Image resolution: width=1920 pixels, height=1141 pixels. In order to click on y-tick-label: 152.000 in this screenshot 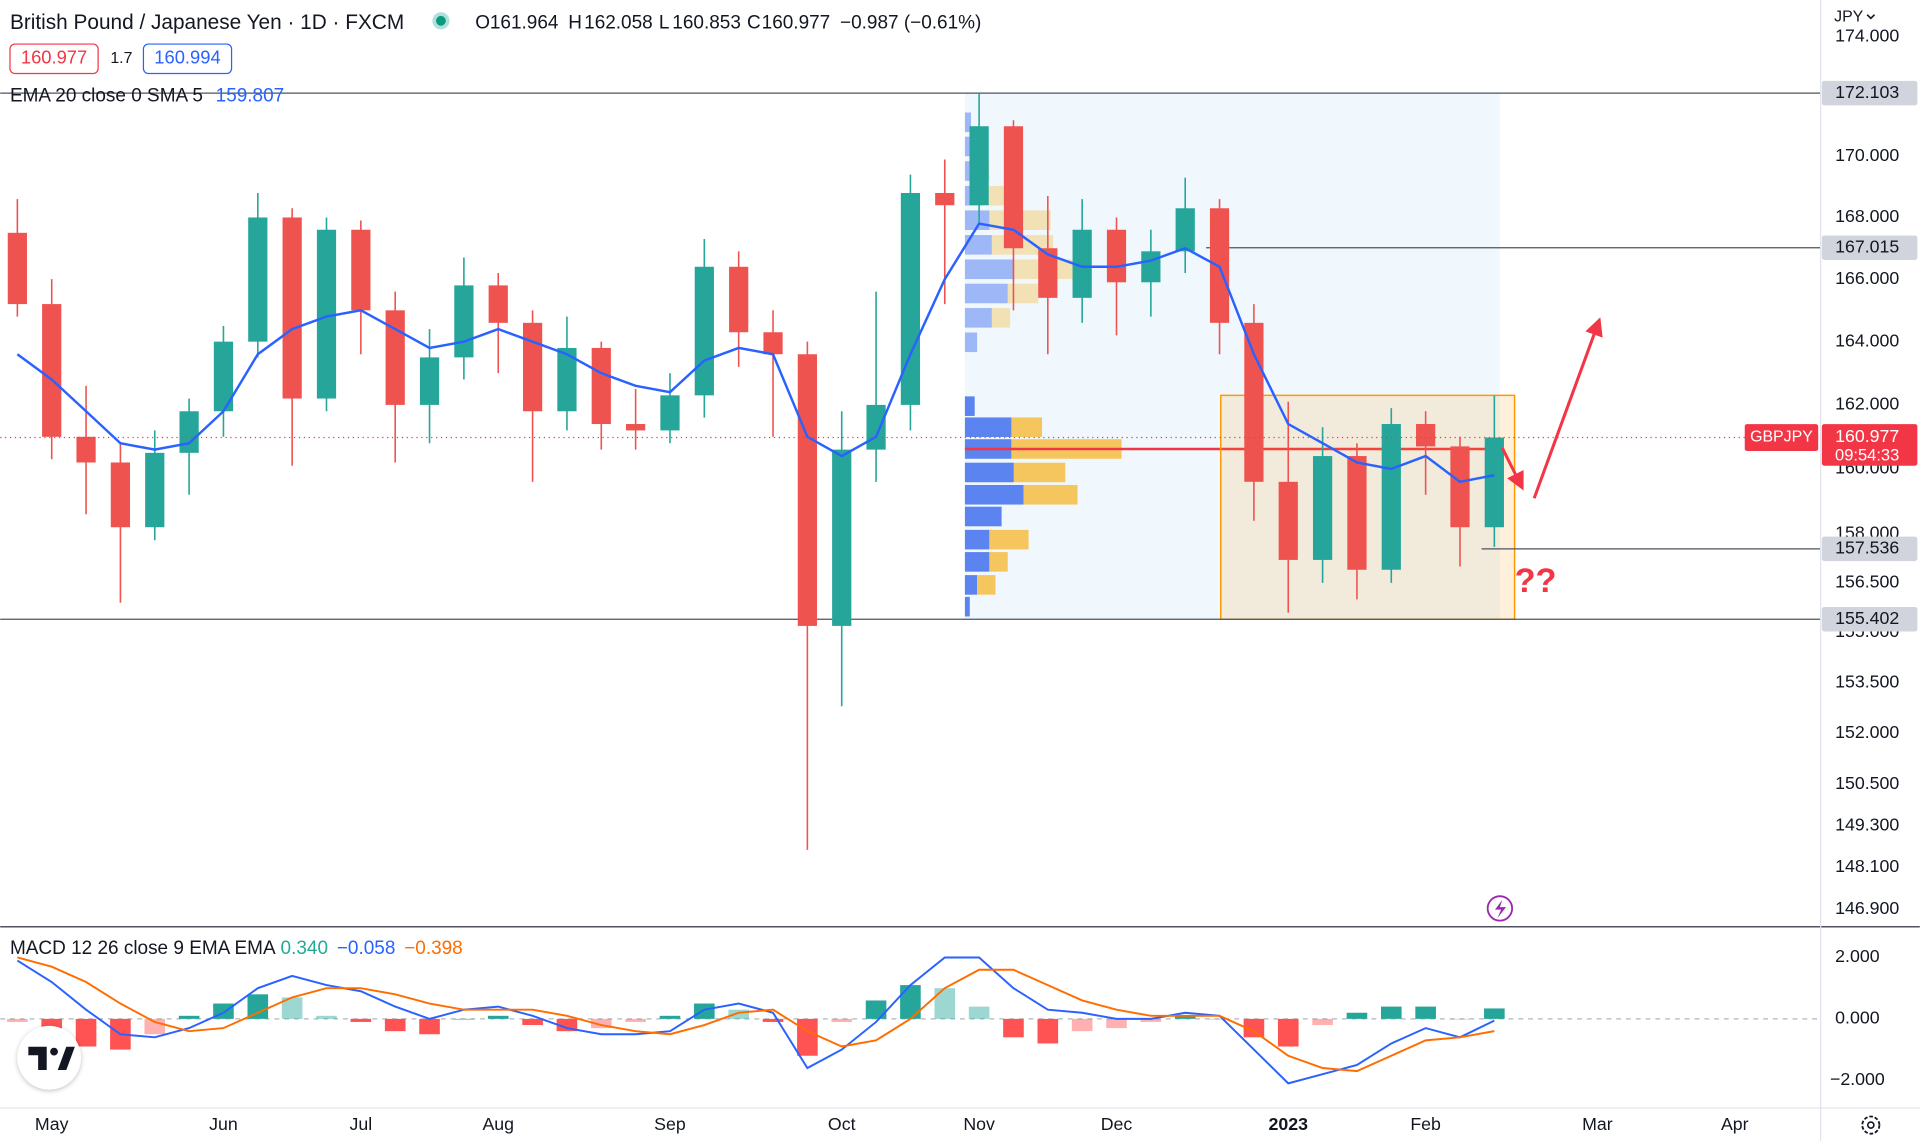, I will do `click(1867, 732)`.